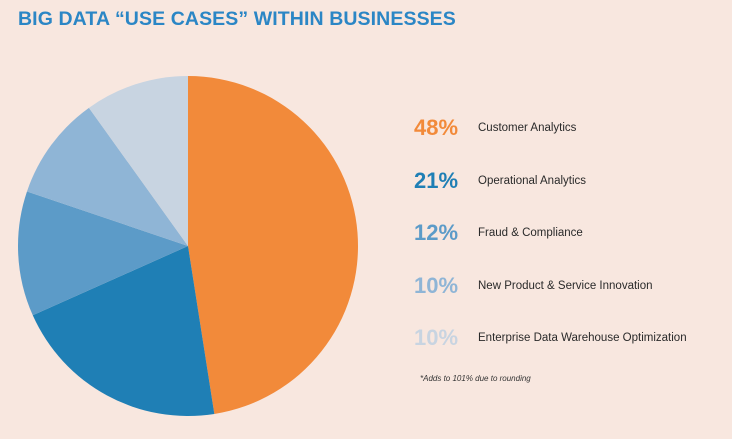  What do you see at coordinates (123, 331) in the screenshot?
I see `pie-slice-operational-analytics` at bounding box center [123, 331].